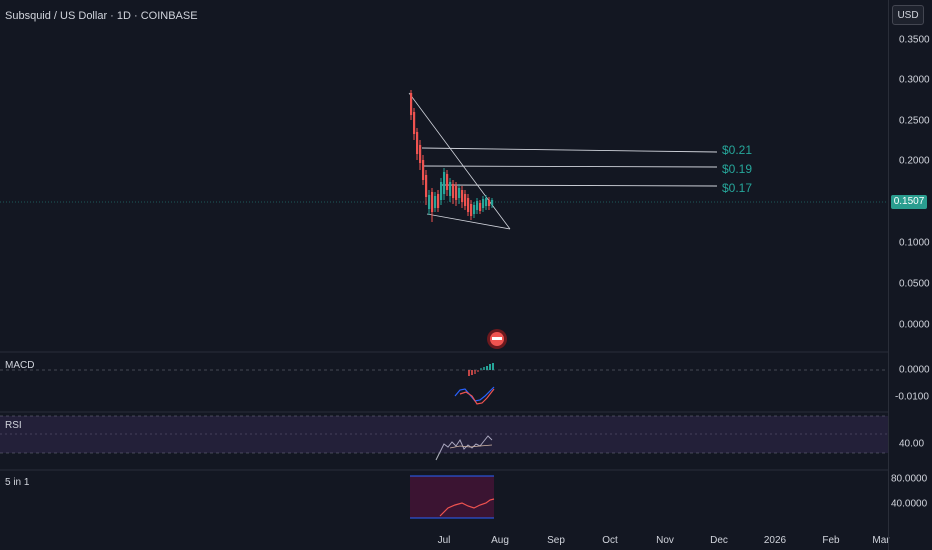  I want to click on price-tick: 0.2000, so click(914, 161).